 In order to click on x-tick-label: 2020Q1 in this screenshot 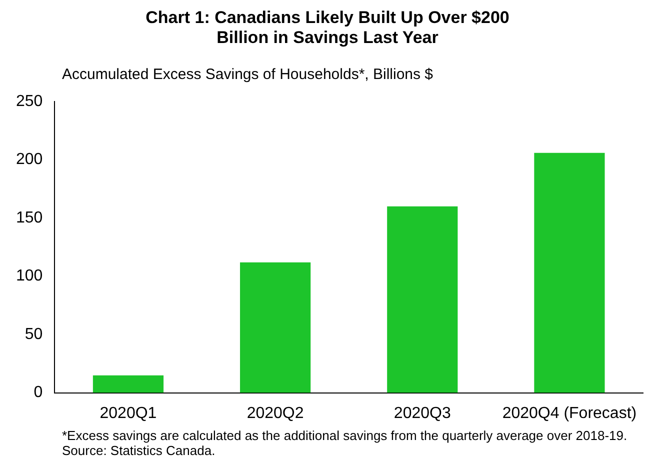, I will do `click(128, 413)`.